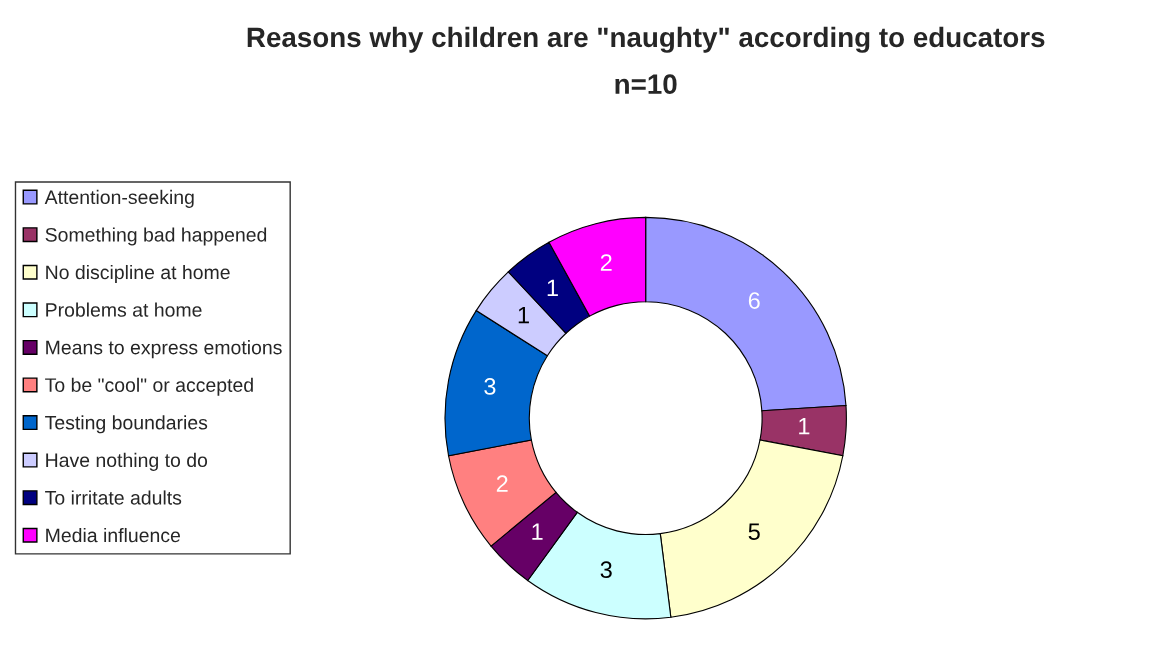 This screenshot has height=669, width=1153. Describe the element at coordinates (126, 424) in the screenshot. I see `legend-label: Testing boundaries` at that location.